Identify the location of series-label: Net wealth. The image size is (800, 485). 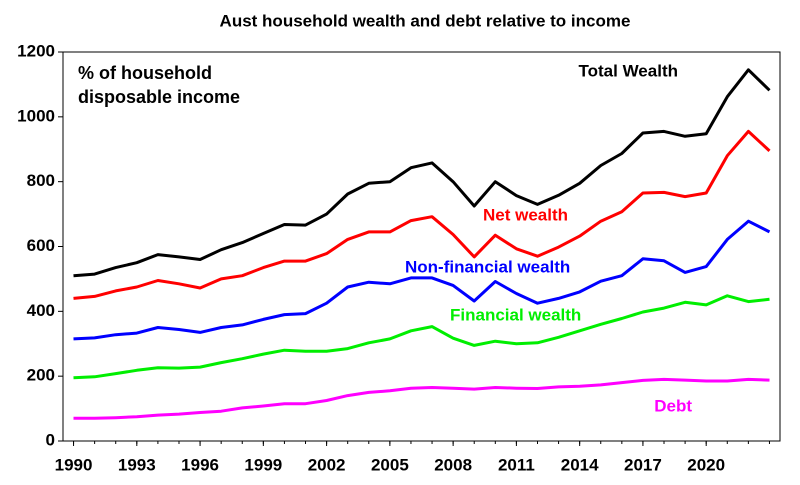
(525, 214).